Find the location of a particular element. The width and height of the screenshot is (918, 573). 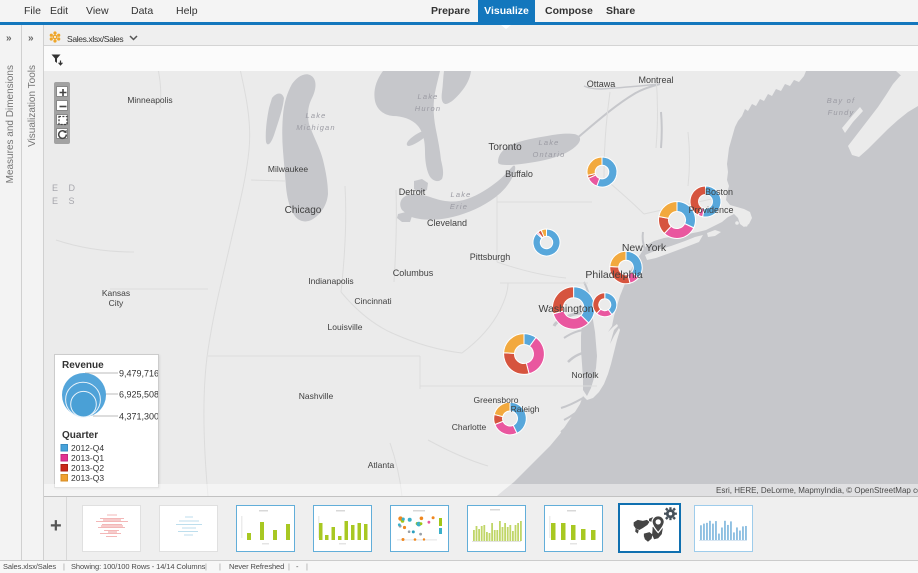

svg-text: Huron is located at coordinates (428, 108).